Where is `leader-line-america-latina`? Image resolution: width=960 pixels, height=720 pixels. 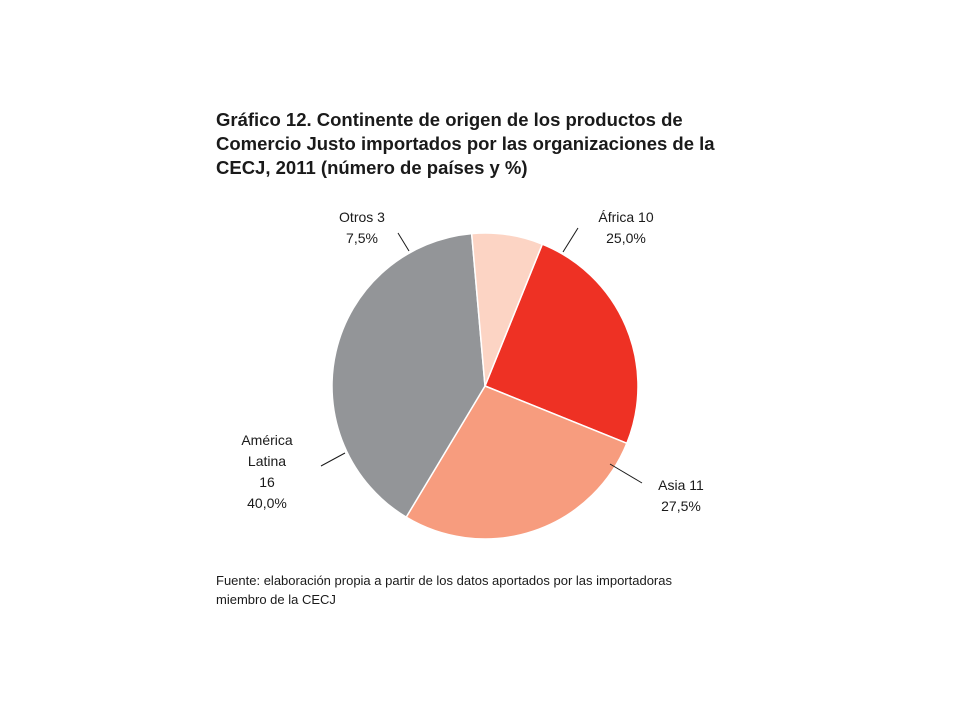 leader-line-america-latina is located at coordinates (333, 459).